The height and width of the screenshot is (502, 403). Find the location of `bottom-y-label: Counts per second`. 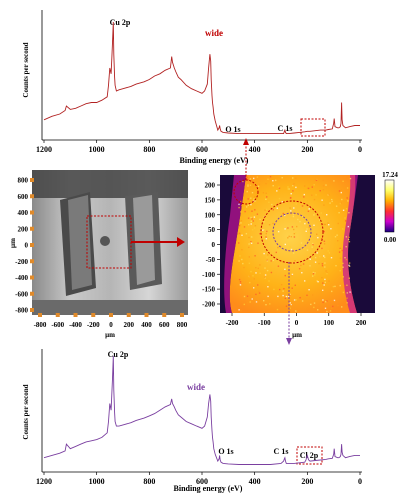

bottom-y-label: Counts per second is located at coordinates (26, 411).